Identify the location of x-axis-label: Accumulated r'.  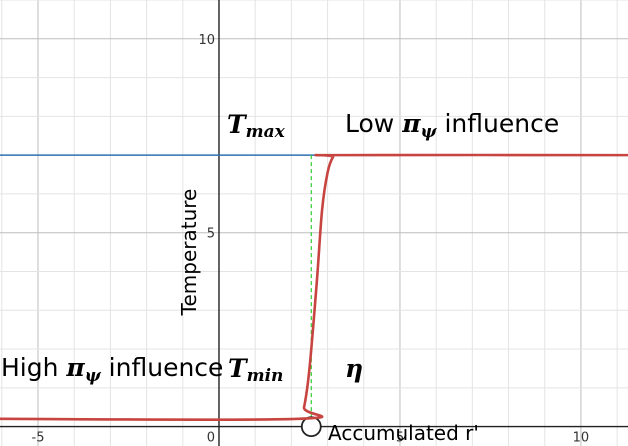
(403, 433).